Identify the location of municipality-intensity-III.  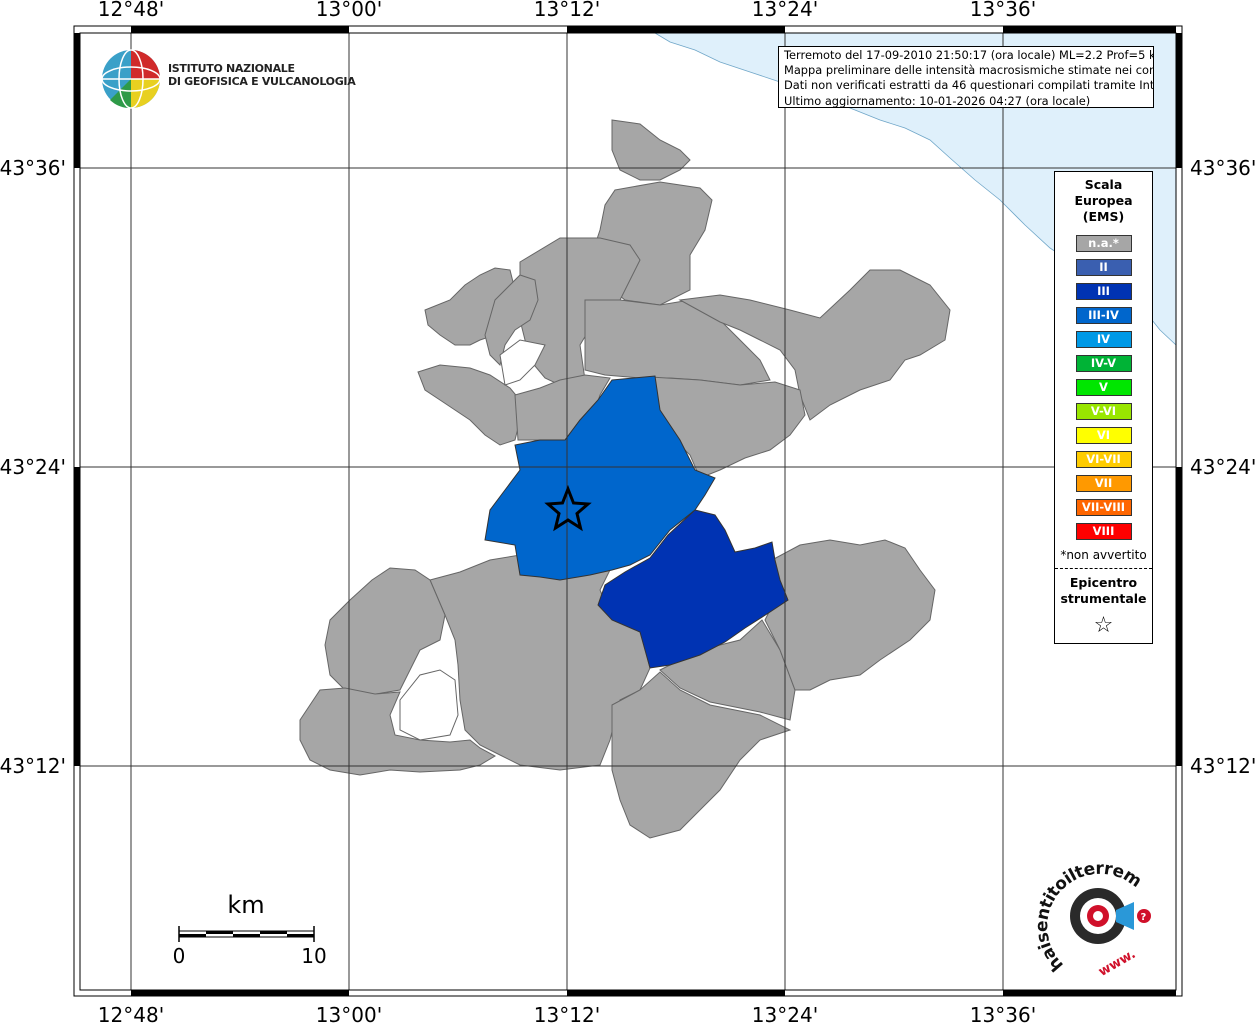
(693, 589).